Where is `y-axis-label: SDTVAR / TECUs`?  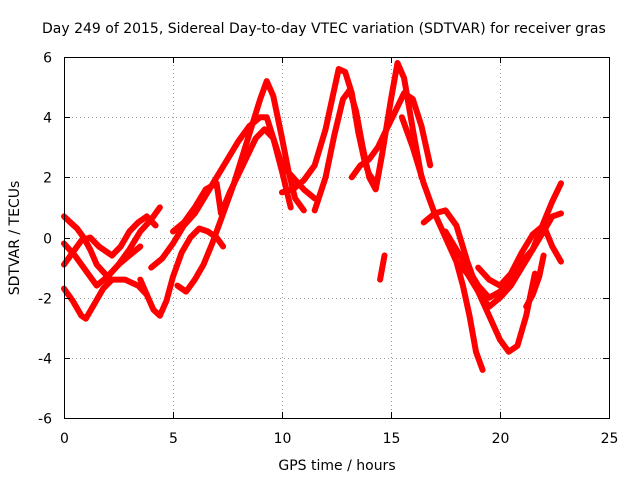
y-axis-label: SDTVAR / TECUs is located at coordinates (15, 238).